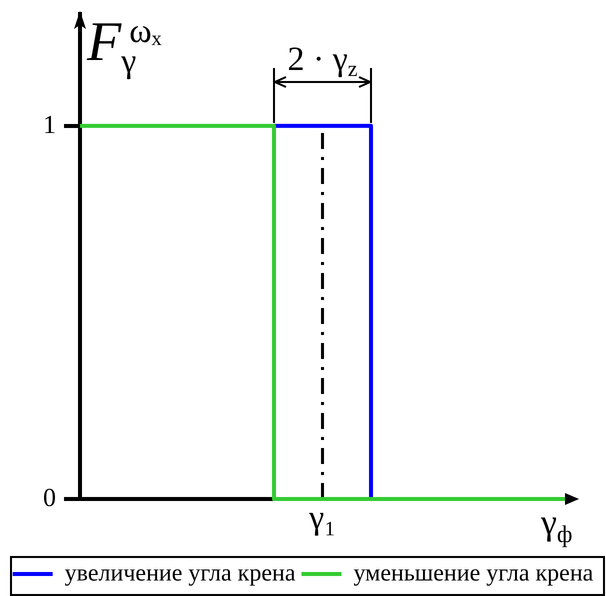  Describe the element at coordinates (180, 573) in the screenshot. I see `legend-label: увеличение угла крена` at that location.